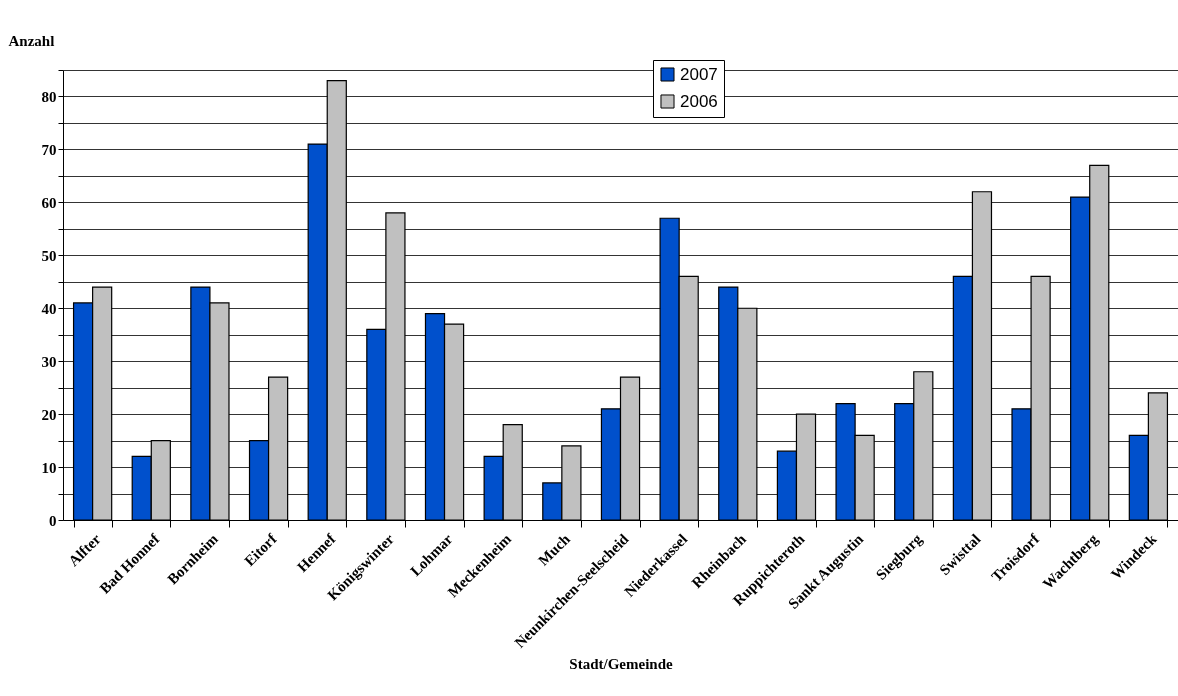 Image resolution: width=1178 pixels, height=696 pixels. I want to click on y-tick-label: 30, so click(49, 361).